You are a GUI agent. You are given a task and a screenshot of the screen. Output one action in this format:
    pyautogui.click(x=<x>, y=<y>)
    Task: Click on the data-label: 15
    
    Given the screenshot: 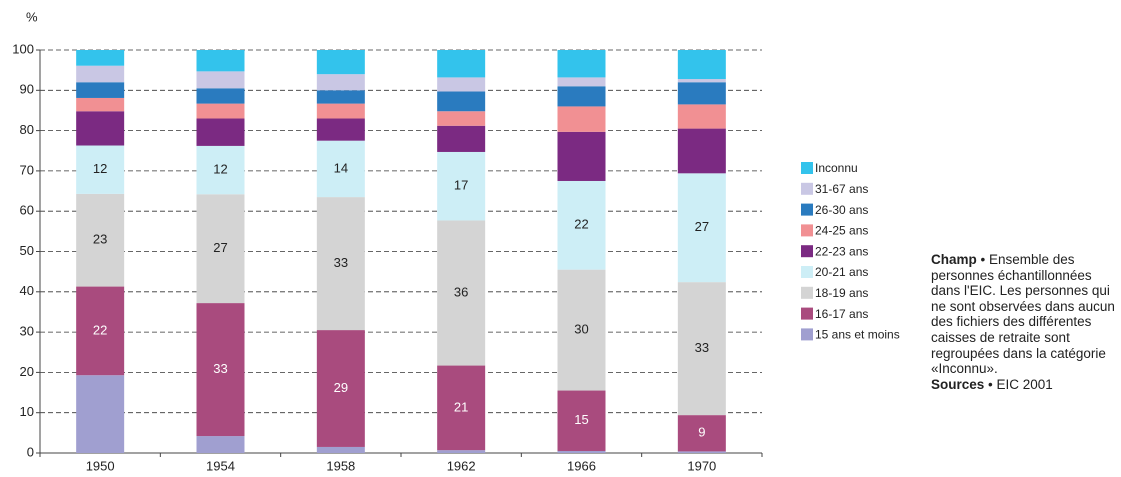 What is the action you would take?
    pyautogui.click(x=581, y=419)
    